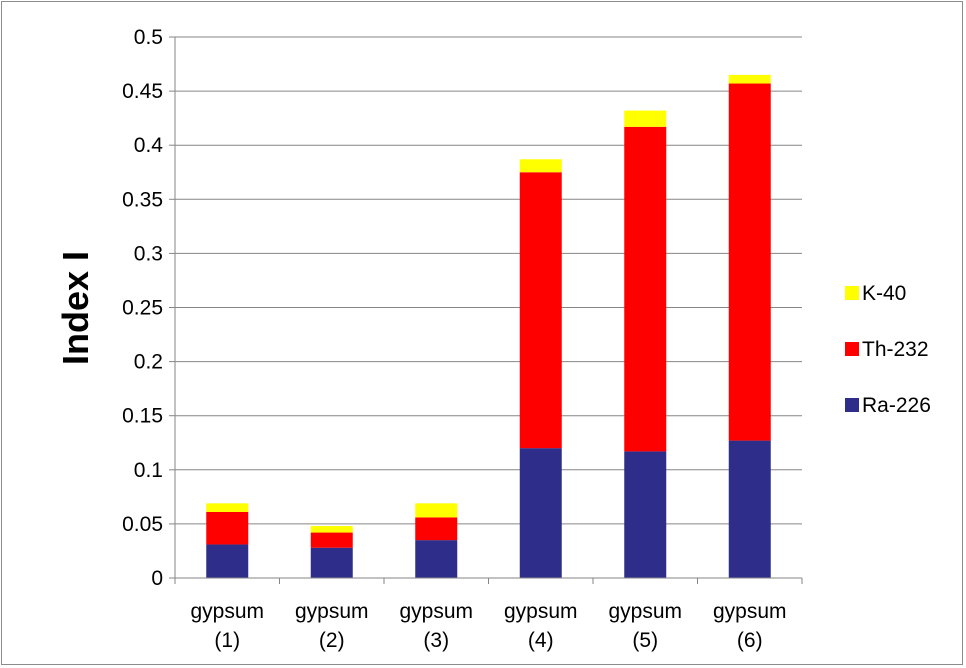  Describe the element at coordinates (436, 640) in the screenshot. I see `x-category-label: (3)` at that location.